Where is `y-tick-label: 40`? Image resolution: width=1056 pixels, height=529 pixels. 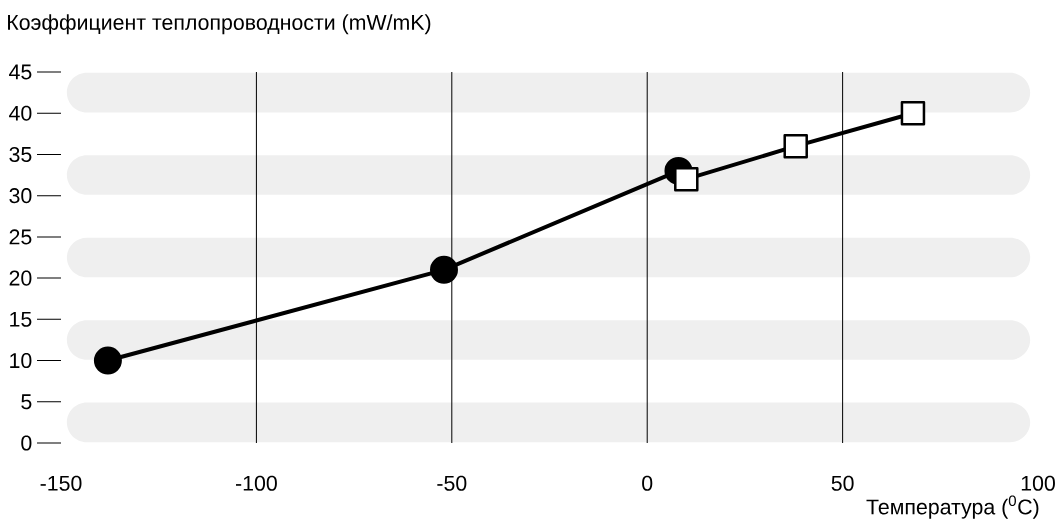
y-tick-label: 40 is located at coordinates (20, 113).